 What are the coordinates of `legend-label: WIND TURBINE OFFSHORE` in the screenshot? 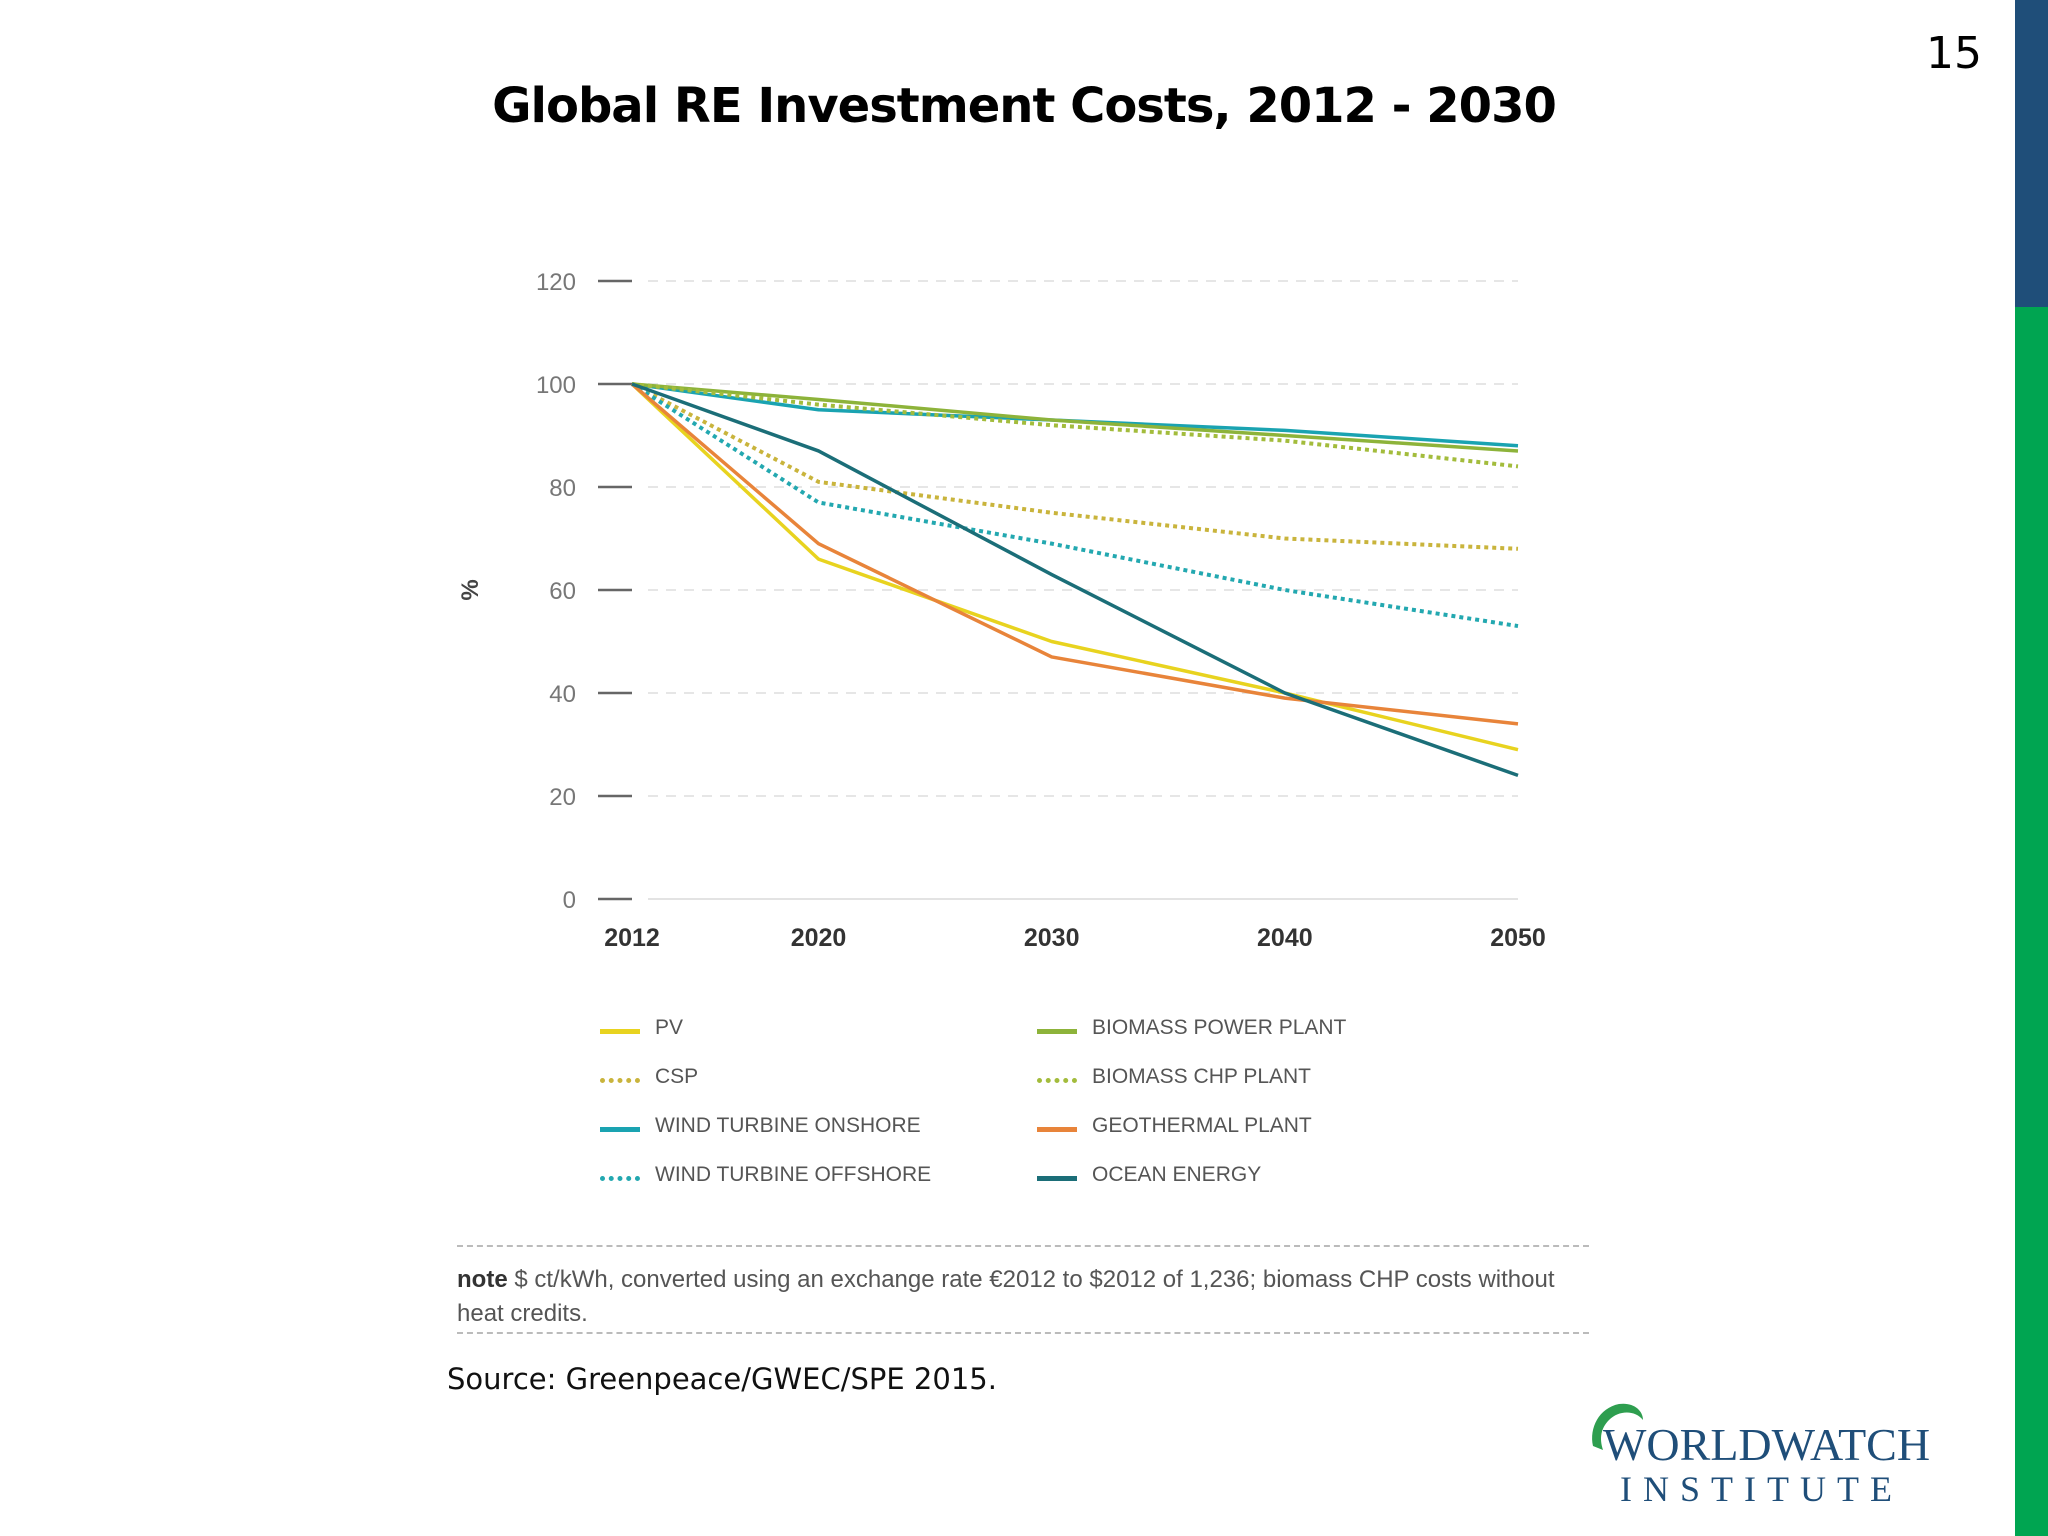 It's located at (793, 1174).